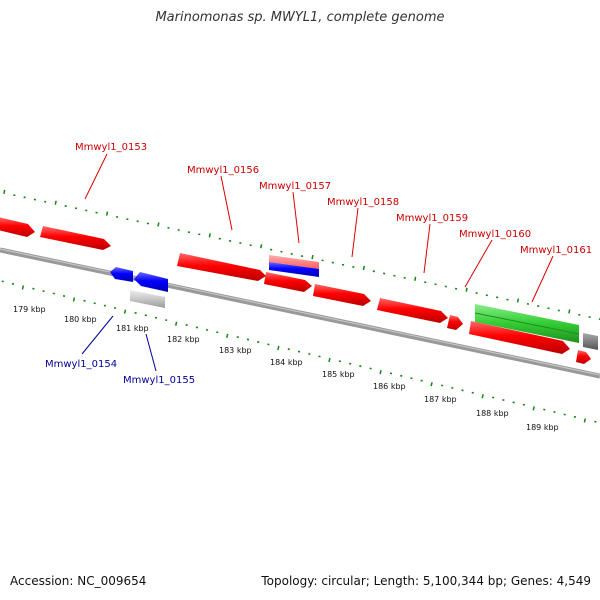 This screenshot has width=600, height=600. What do you see at coordinates (295, 186) in the screenshot?
I see `gene-label-0157: Mmwyl1_0157` at bounding box center [295, 186].